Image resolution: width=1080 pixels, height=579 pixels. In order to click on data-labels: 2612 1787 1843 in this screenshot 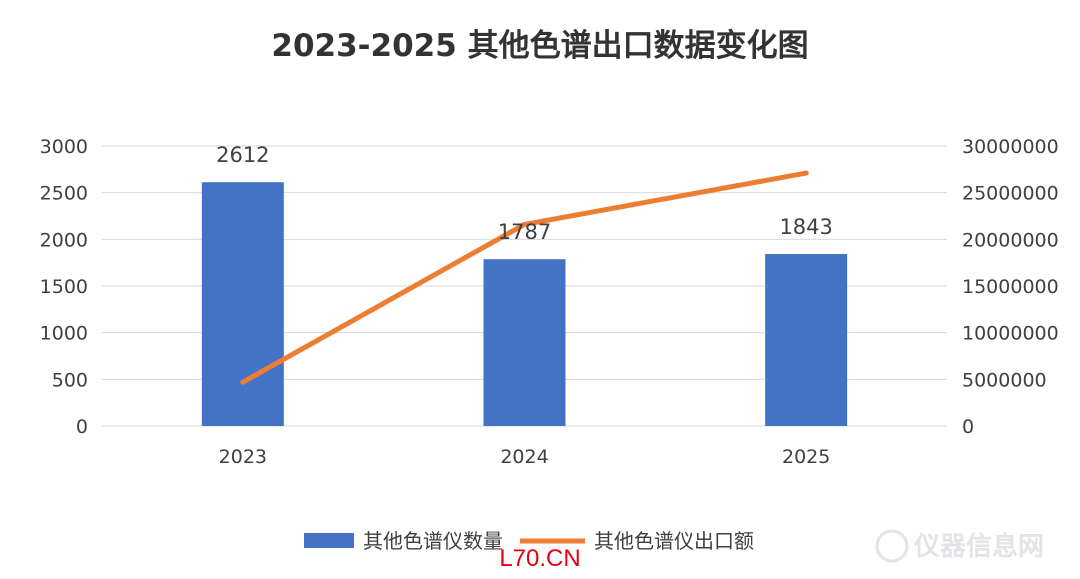, I will do `click(524, 193)`.